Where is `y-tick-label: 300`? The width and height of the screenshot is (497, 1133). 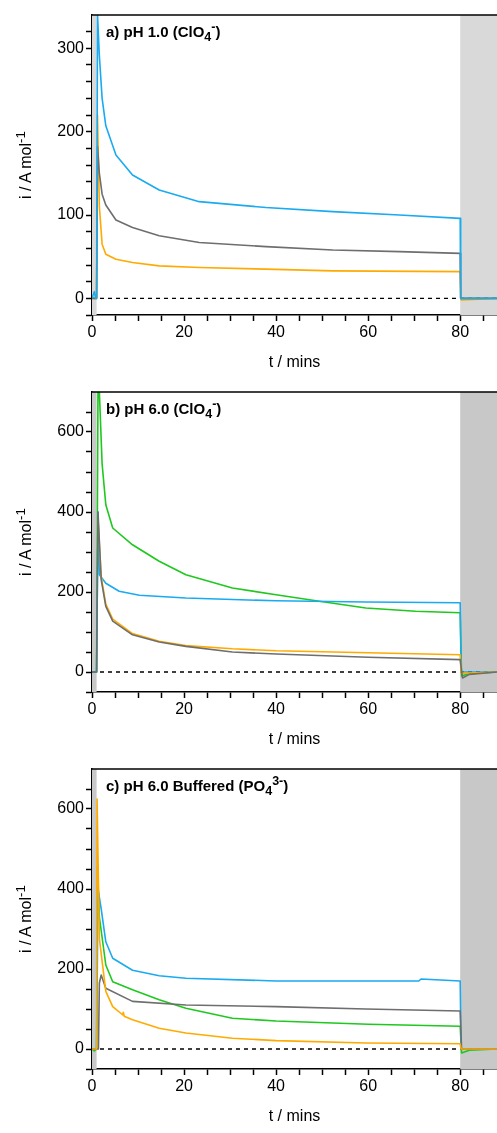 y-tick-label: 300 is located at coordinates (71, 47).